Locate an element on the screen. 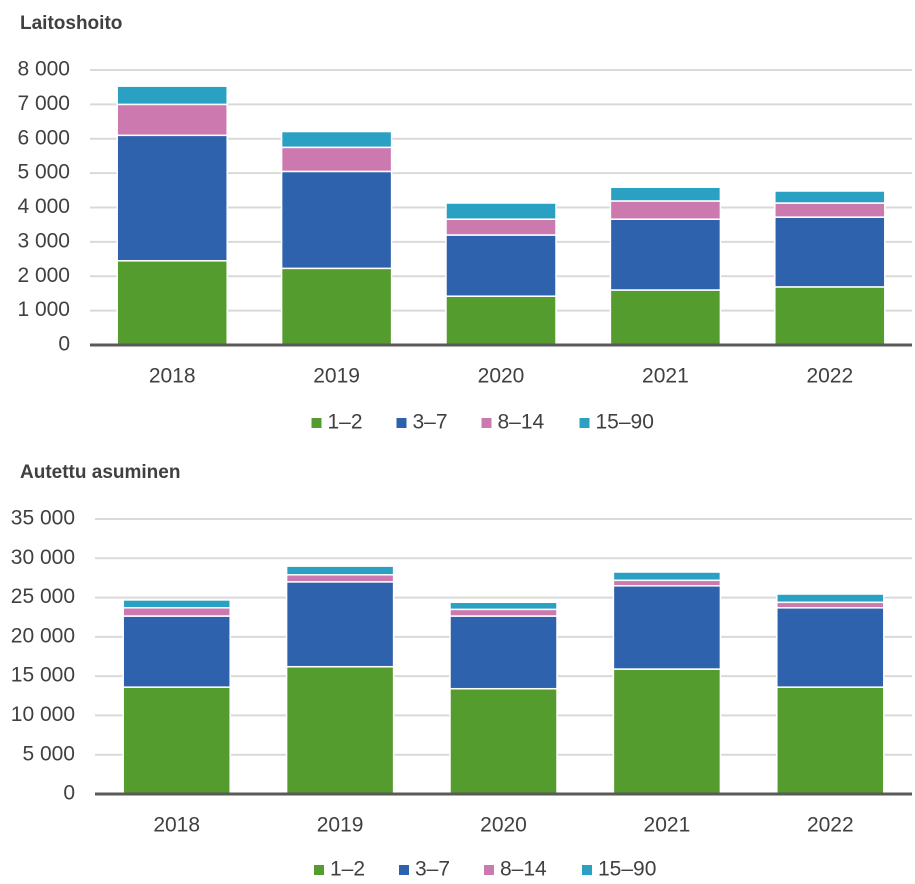  y-tick-label: 1 000 is located at coordinates (43, 309).